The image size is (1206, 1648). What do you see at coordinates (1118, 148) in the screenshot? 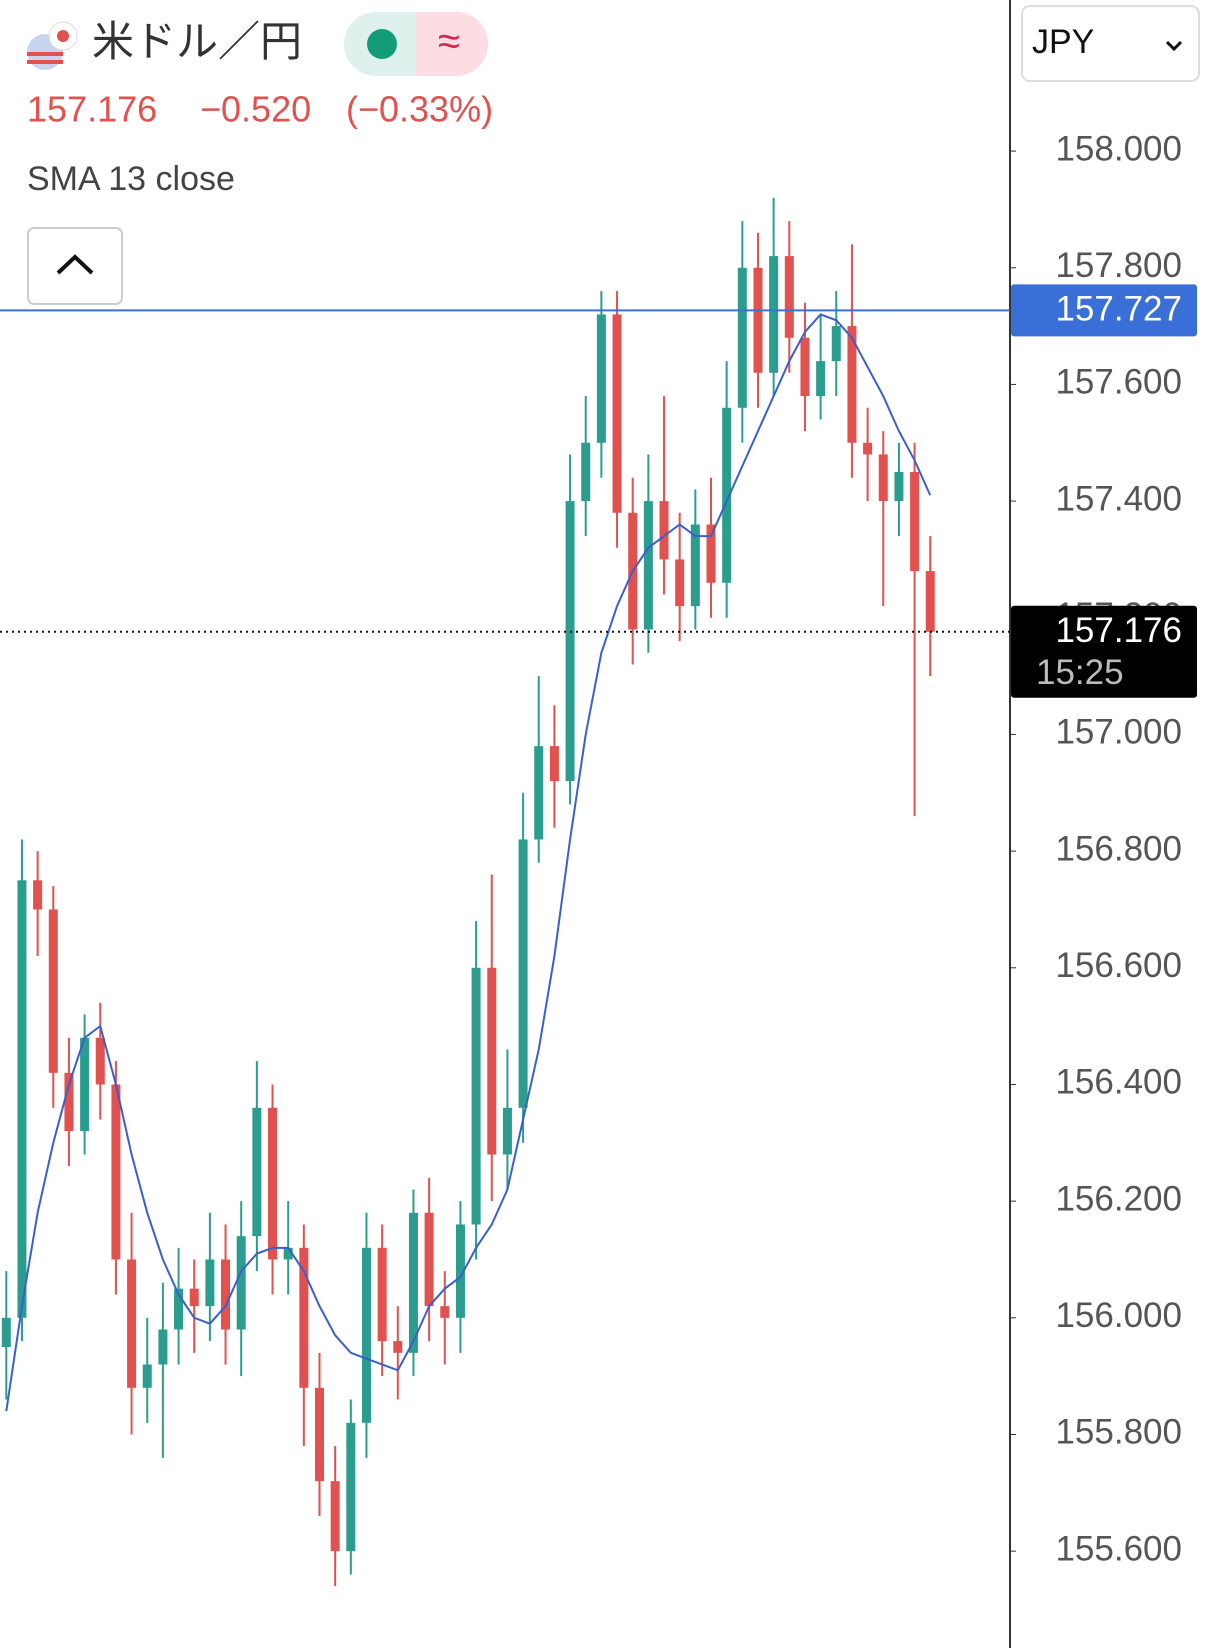
I see `y-tick-label: 158.000` at bounding box center [1118, 148].